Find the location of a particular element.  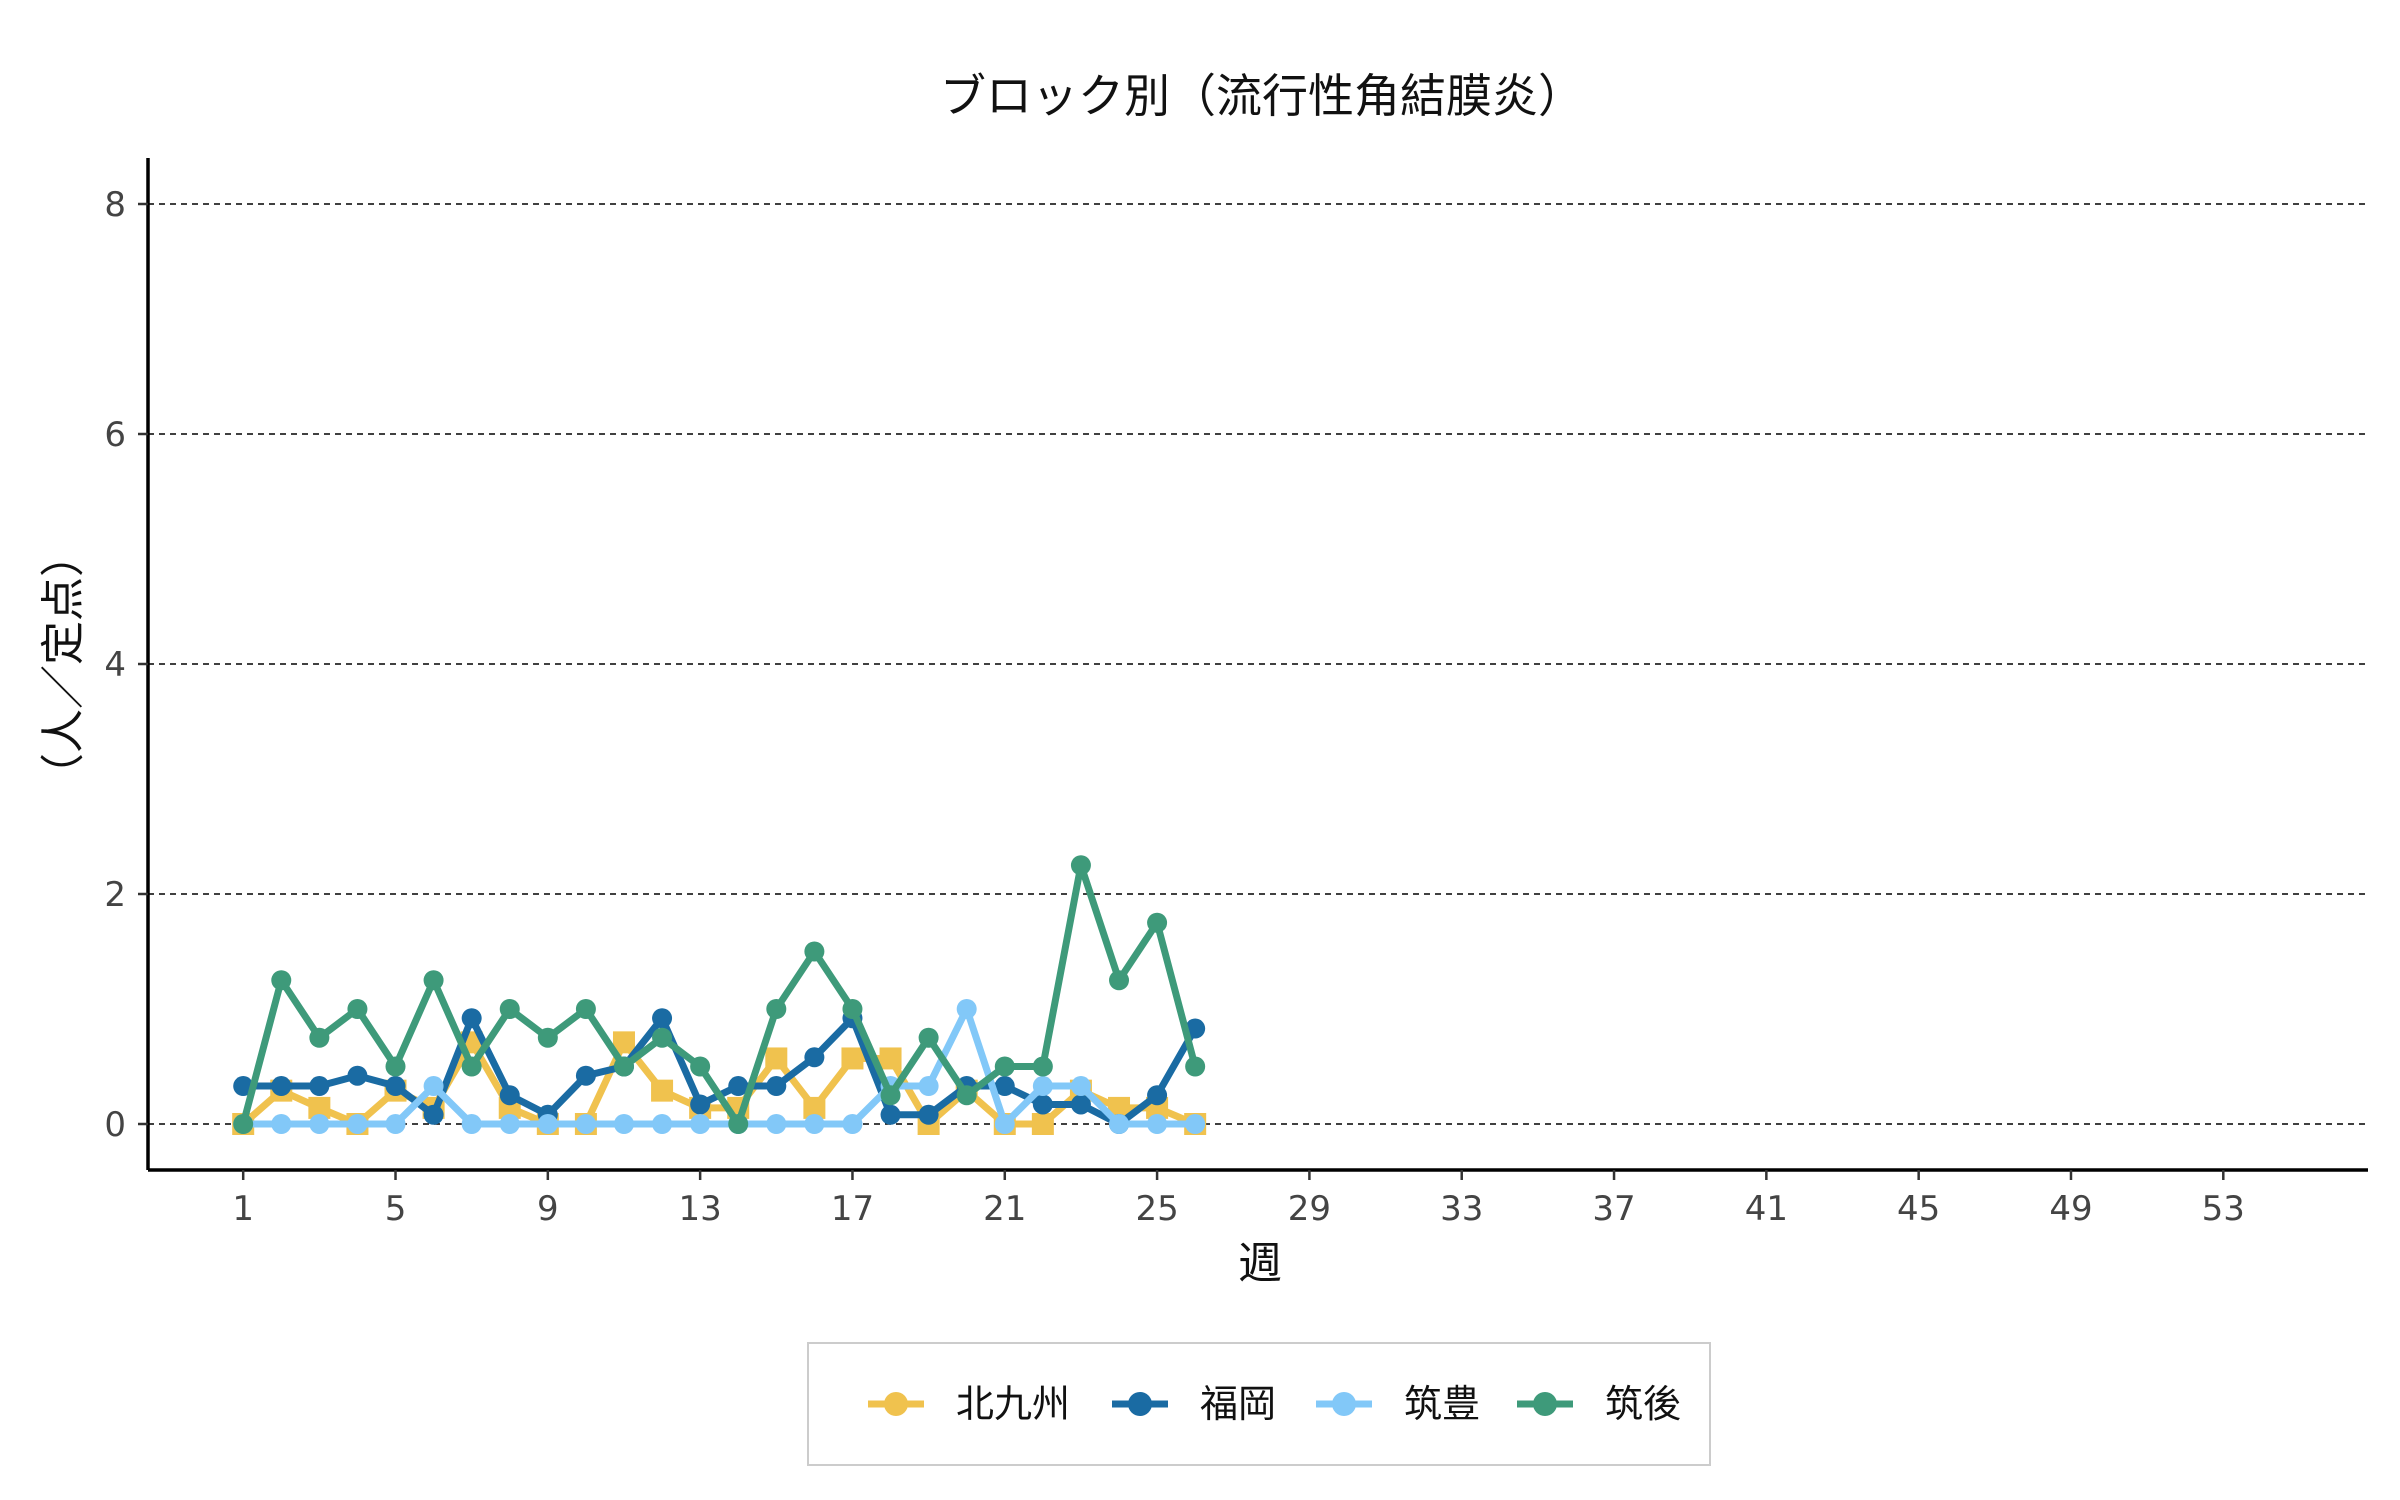

x-tick-label: 25 is located at coordinates (1156, 1209).